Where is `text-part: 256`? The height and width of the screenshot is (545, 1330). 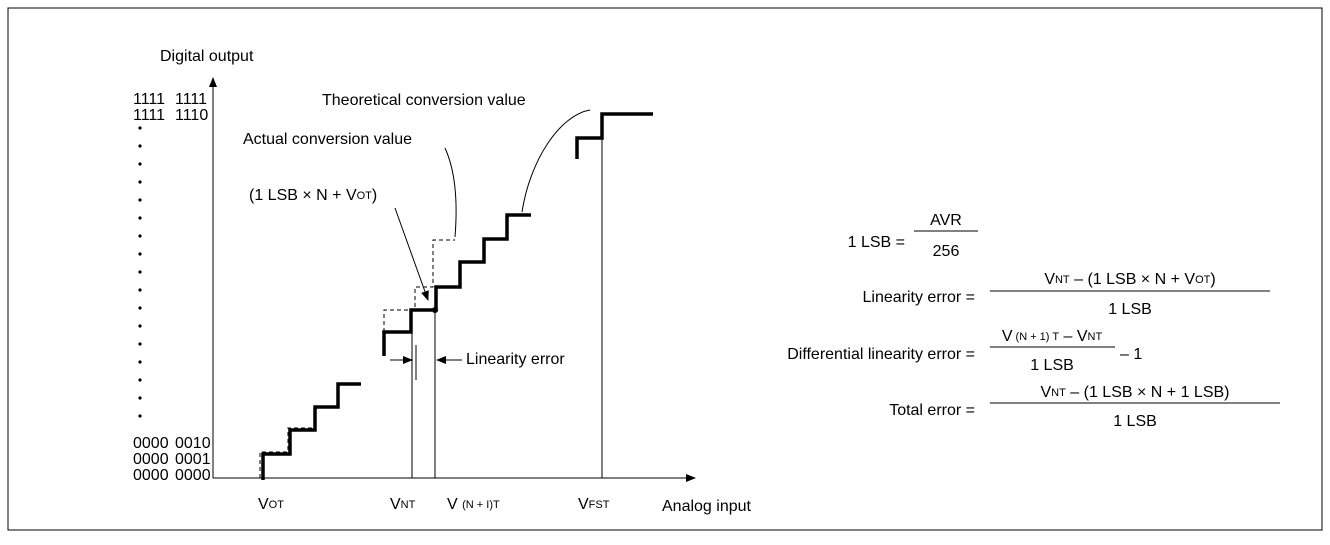
text-part: 256 is located at coordinates (946, 251).